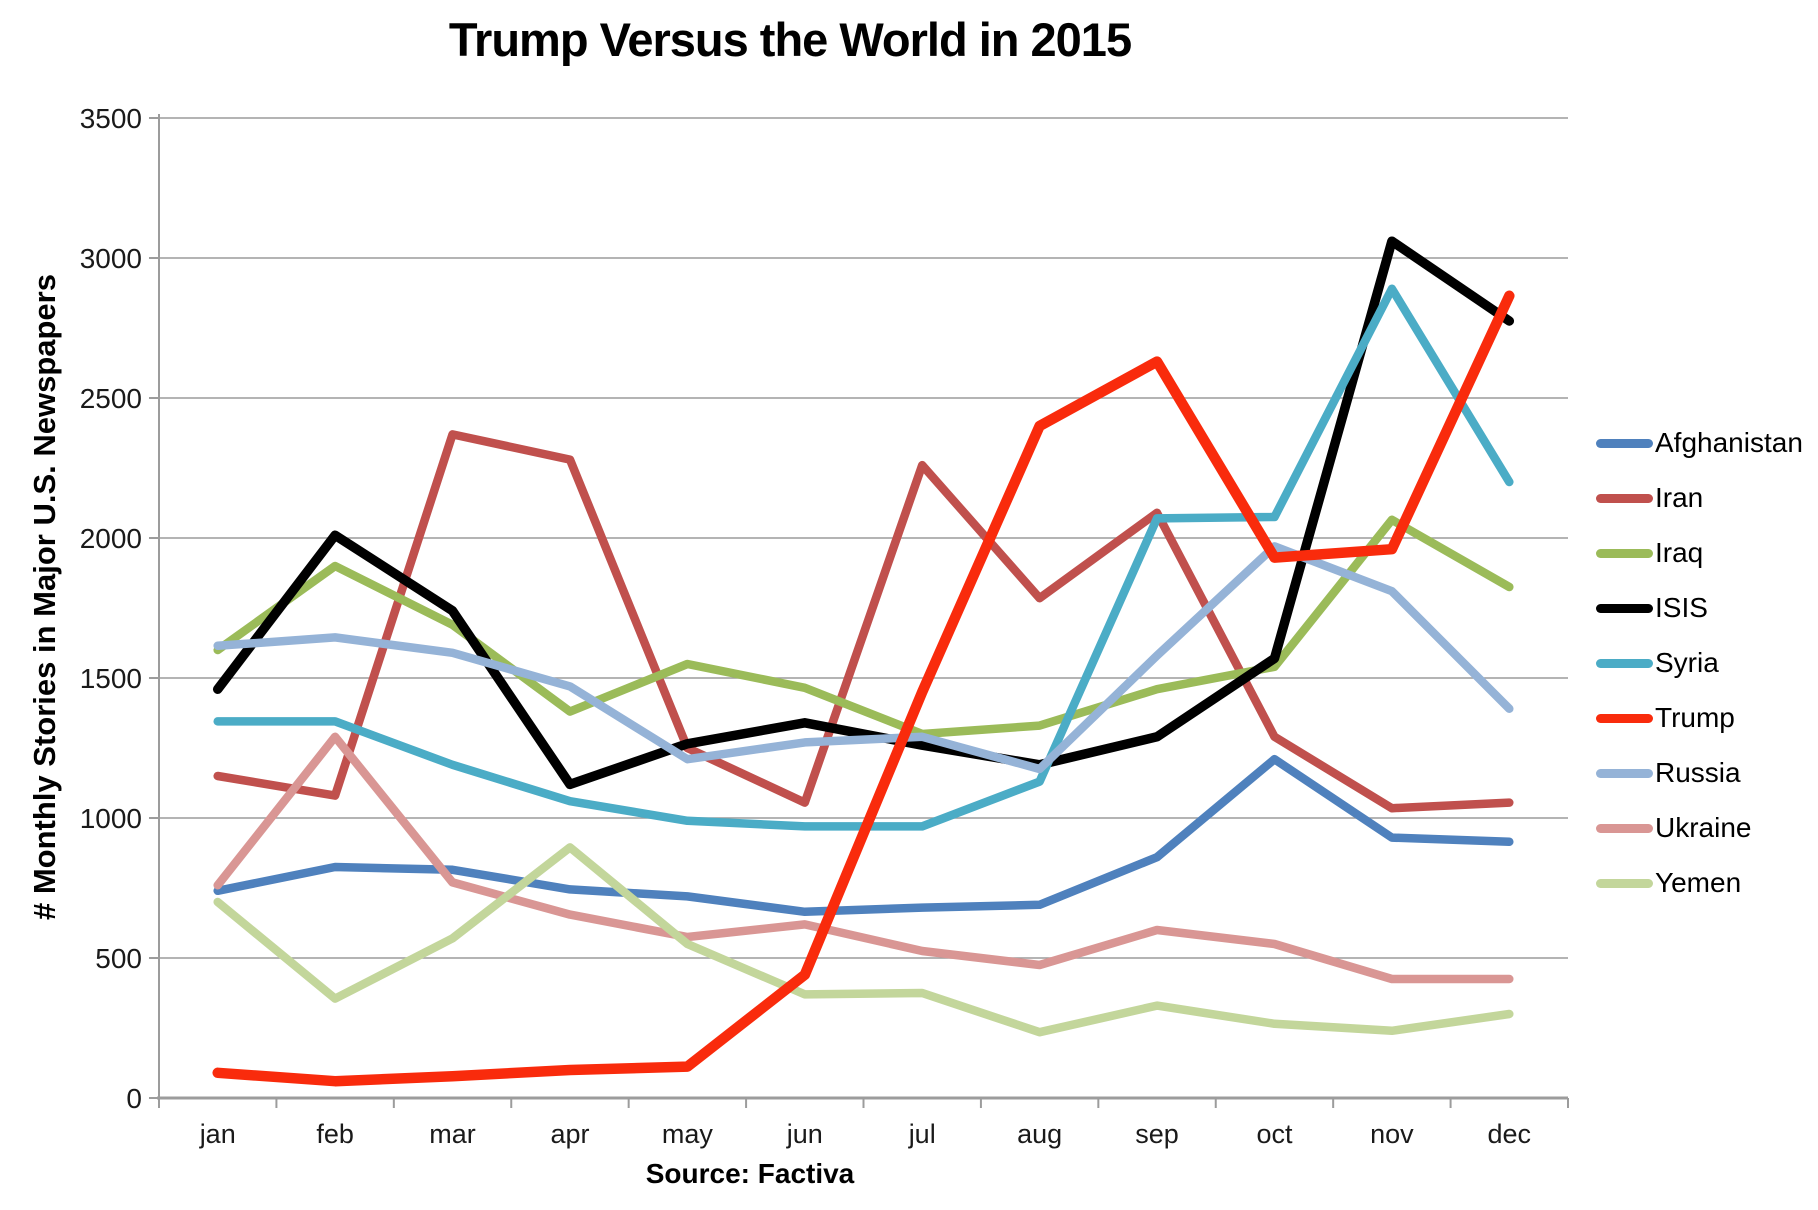 The width and height of the screenshot is (1818, 1210). What do you see at coordinates (111, 258) in the screenshot?
I see `y-tick-label: 3000` at bounding box center [111, 258].